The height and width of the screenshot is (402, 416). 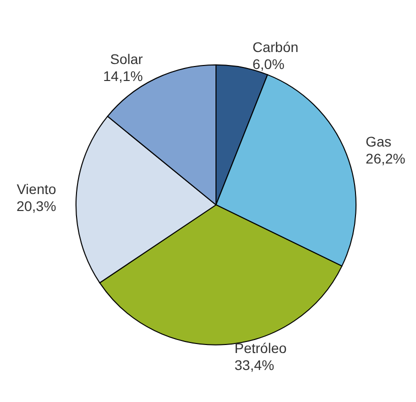 What do you see at coordinates (379, 141) in the screenshot?
I see `slice-label: Gas` at bounding box center [379, 141].